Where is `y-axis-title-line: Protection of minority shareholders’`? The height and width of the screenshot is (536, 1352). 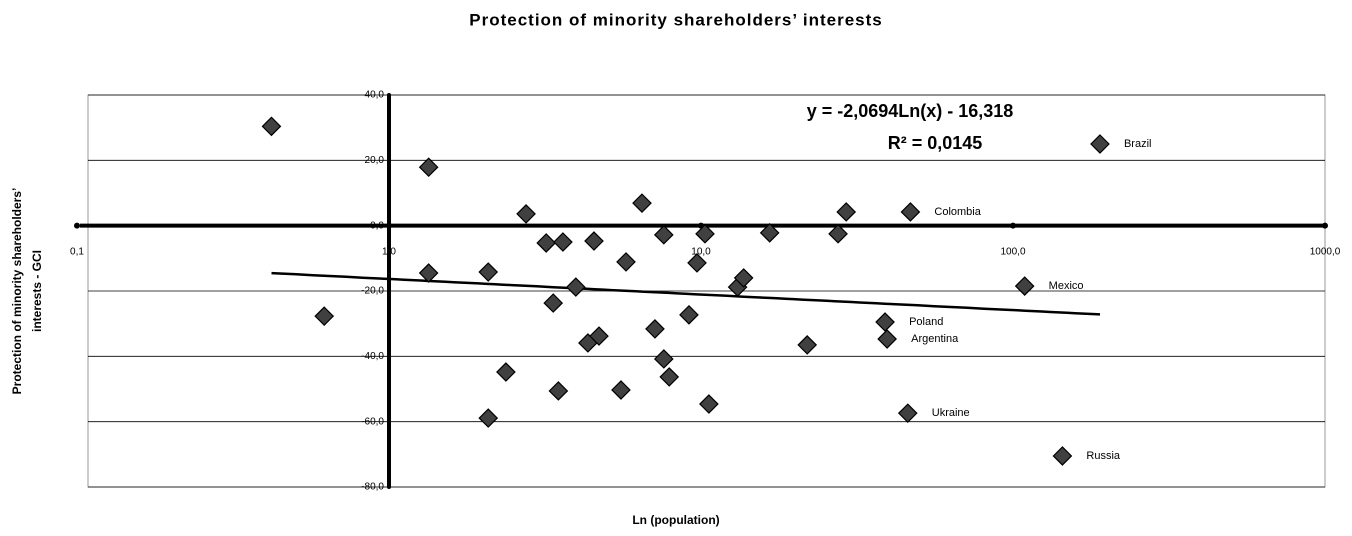 y-axis-title-line: Protection of minority shareholders’ is located at coordinates (17, 291).